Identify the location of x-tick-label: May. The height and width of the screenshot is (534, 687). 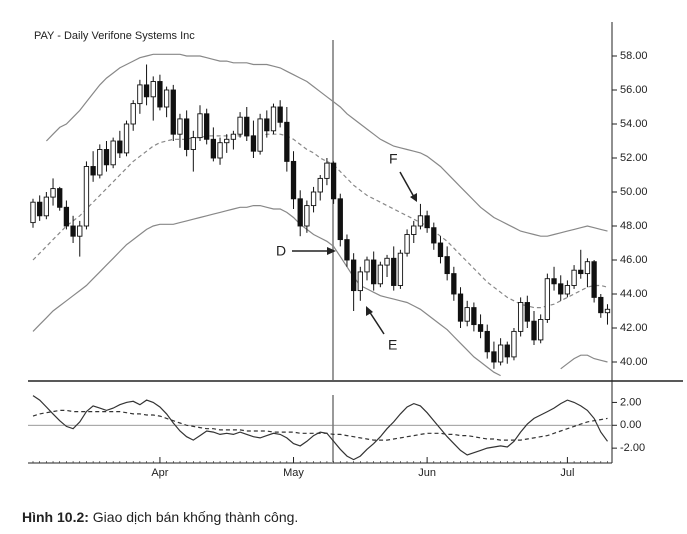
(293, 473).